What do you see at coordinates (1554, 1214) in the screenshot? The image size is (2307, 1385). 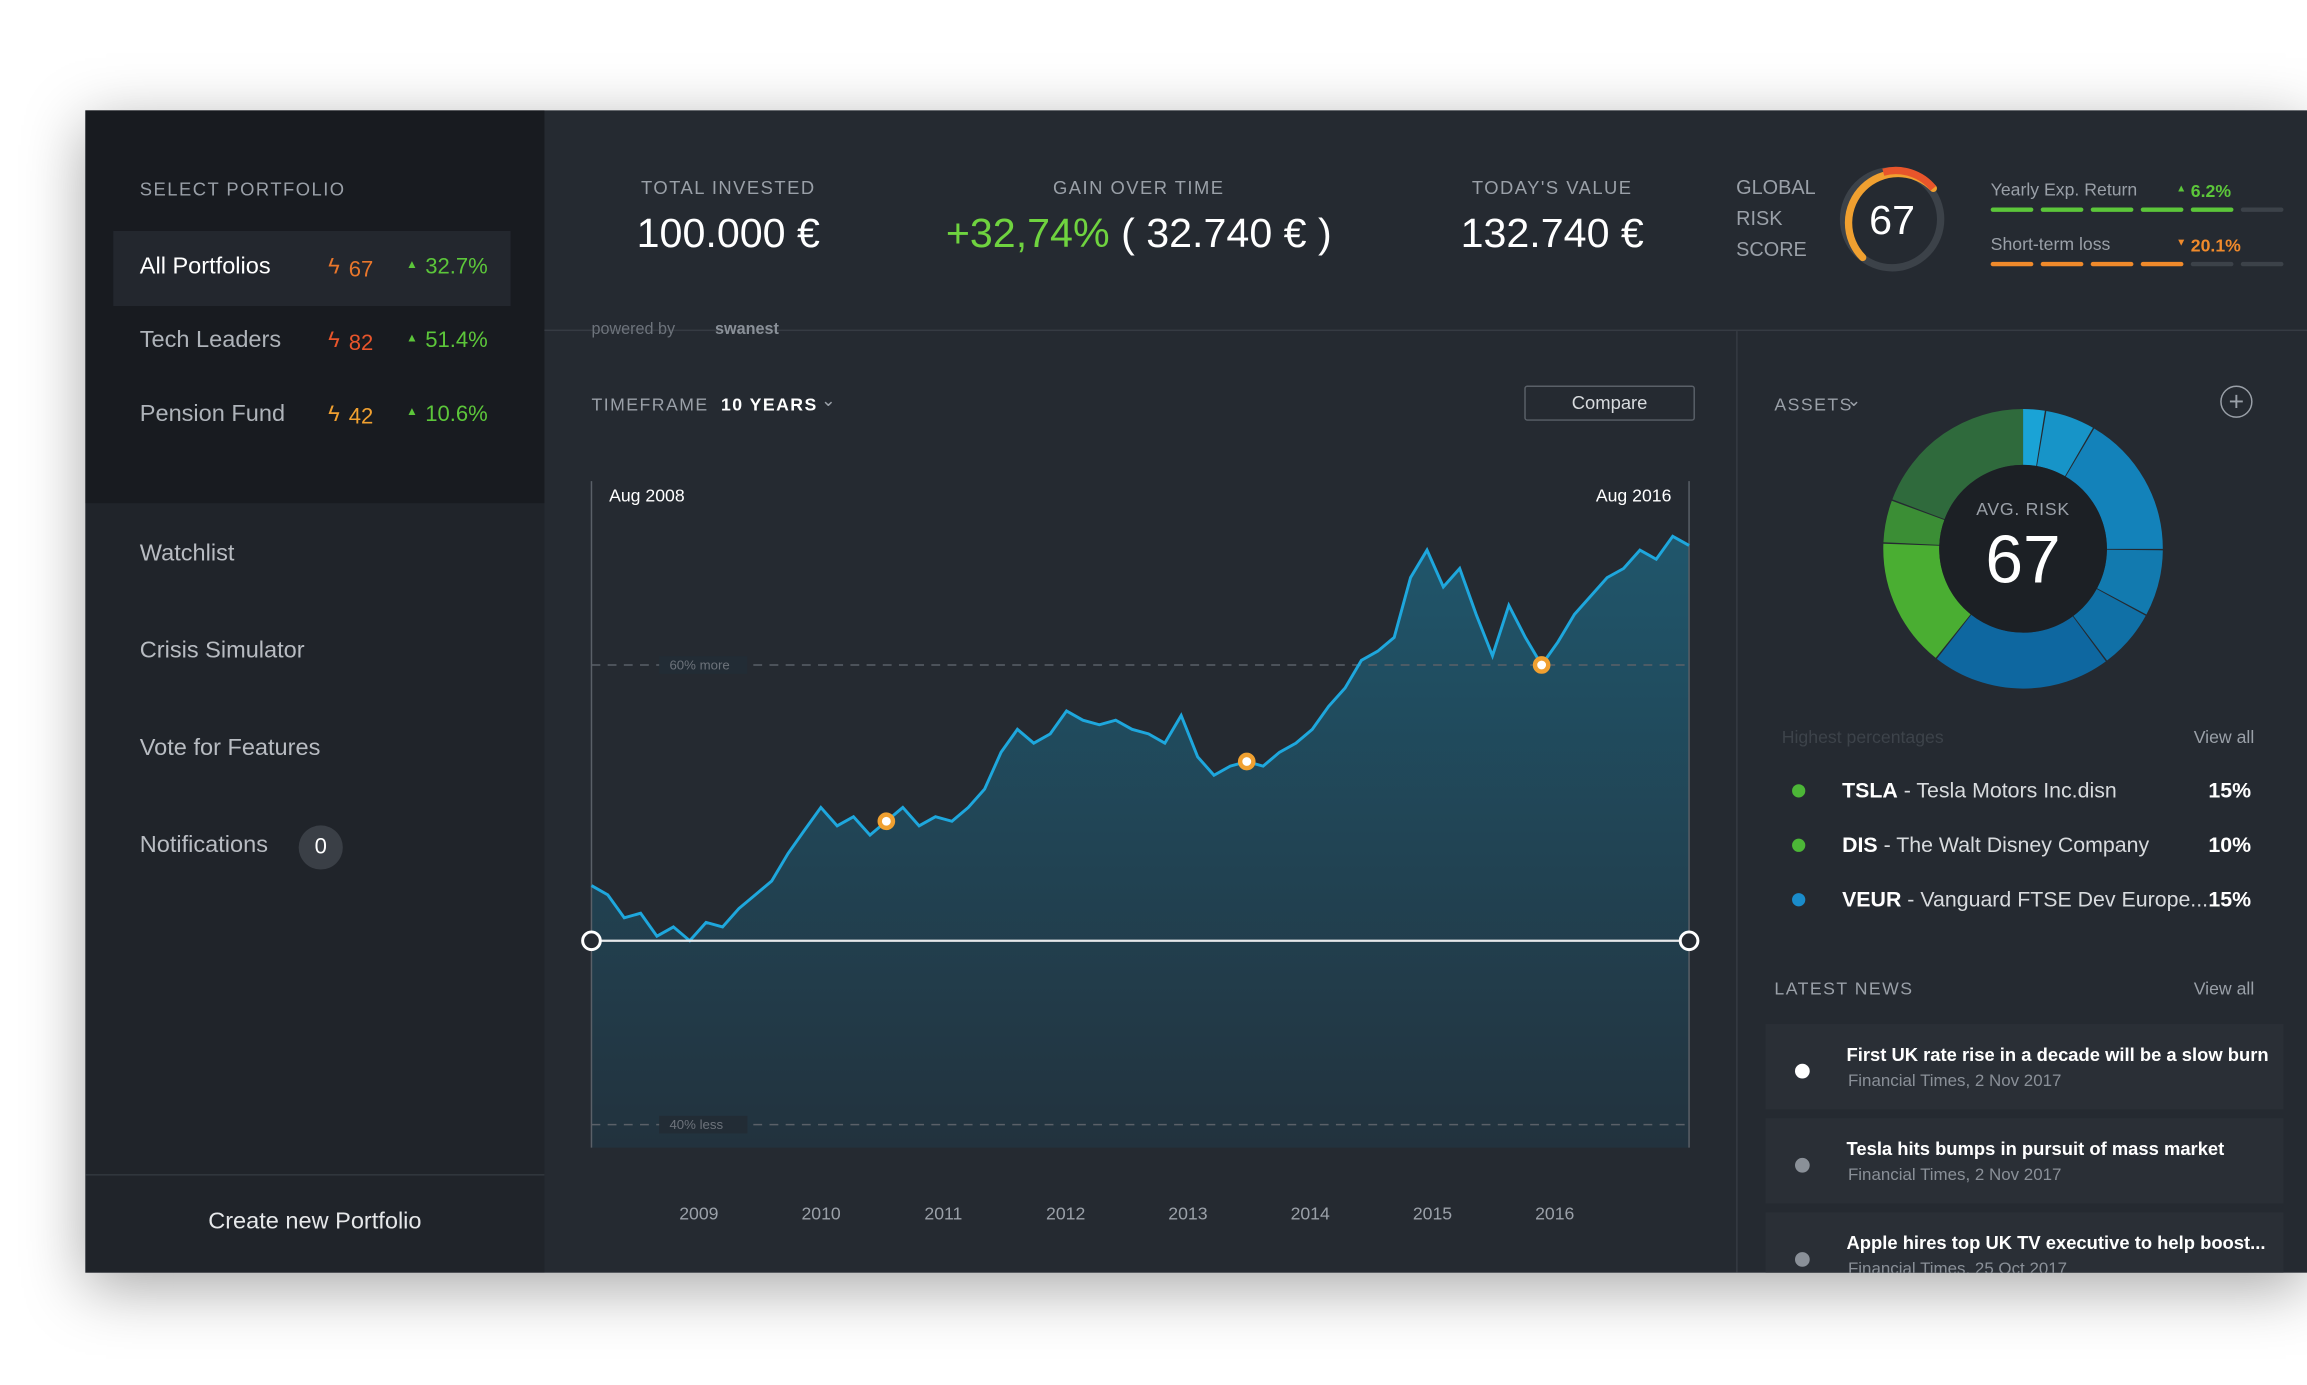 I see `x-tick-label: 2016` at bounding box center [1554, 1214].